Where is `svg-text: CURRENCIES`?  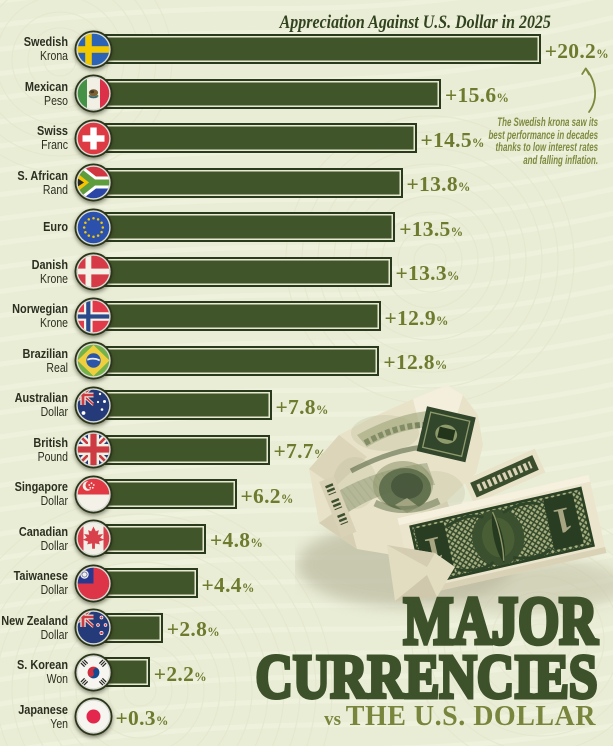 svg-text: CURRENCIES is located at coordinates (427, 675).